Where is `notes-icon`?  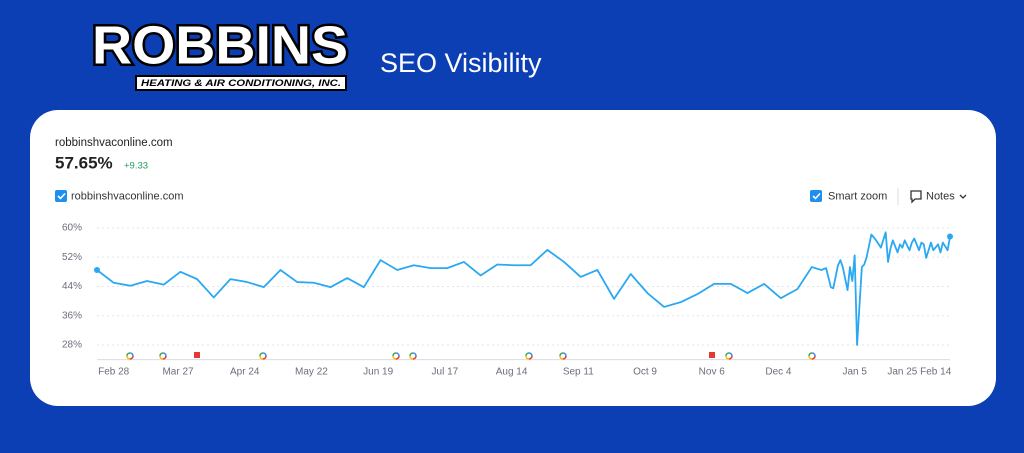 notes-icon is located at coordinates (916, 197).